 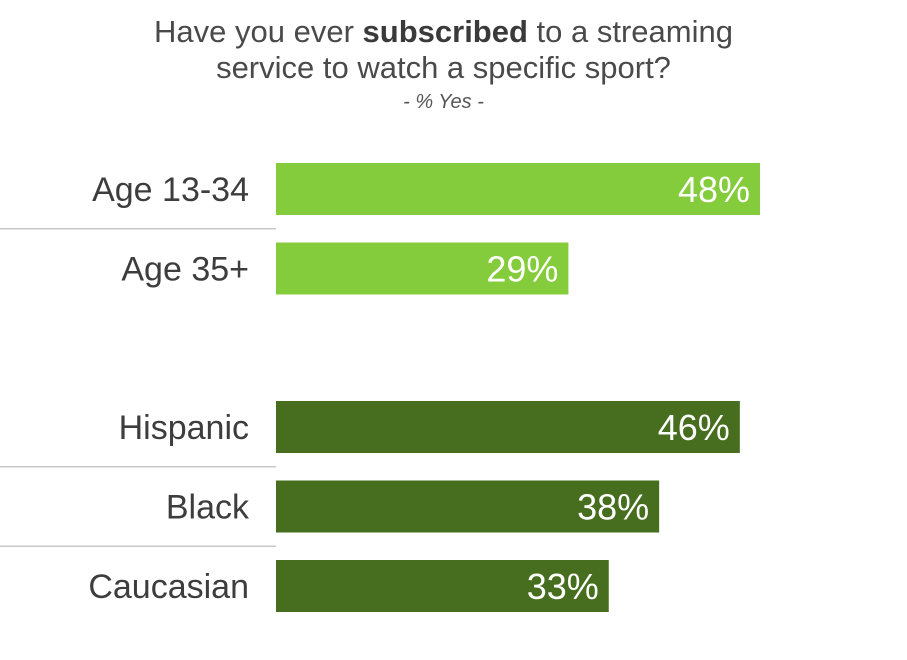 I want to click on category-label-age-35: Age 35+, so click(x=185, y=270).